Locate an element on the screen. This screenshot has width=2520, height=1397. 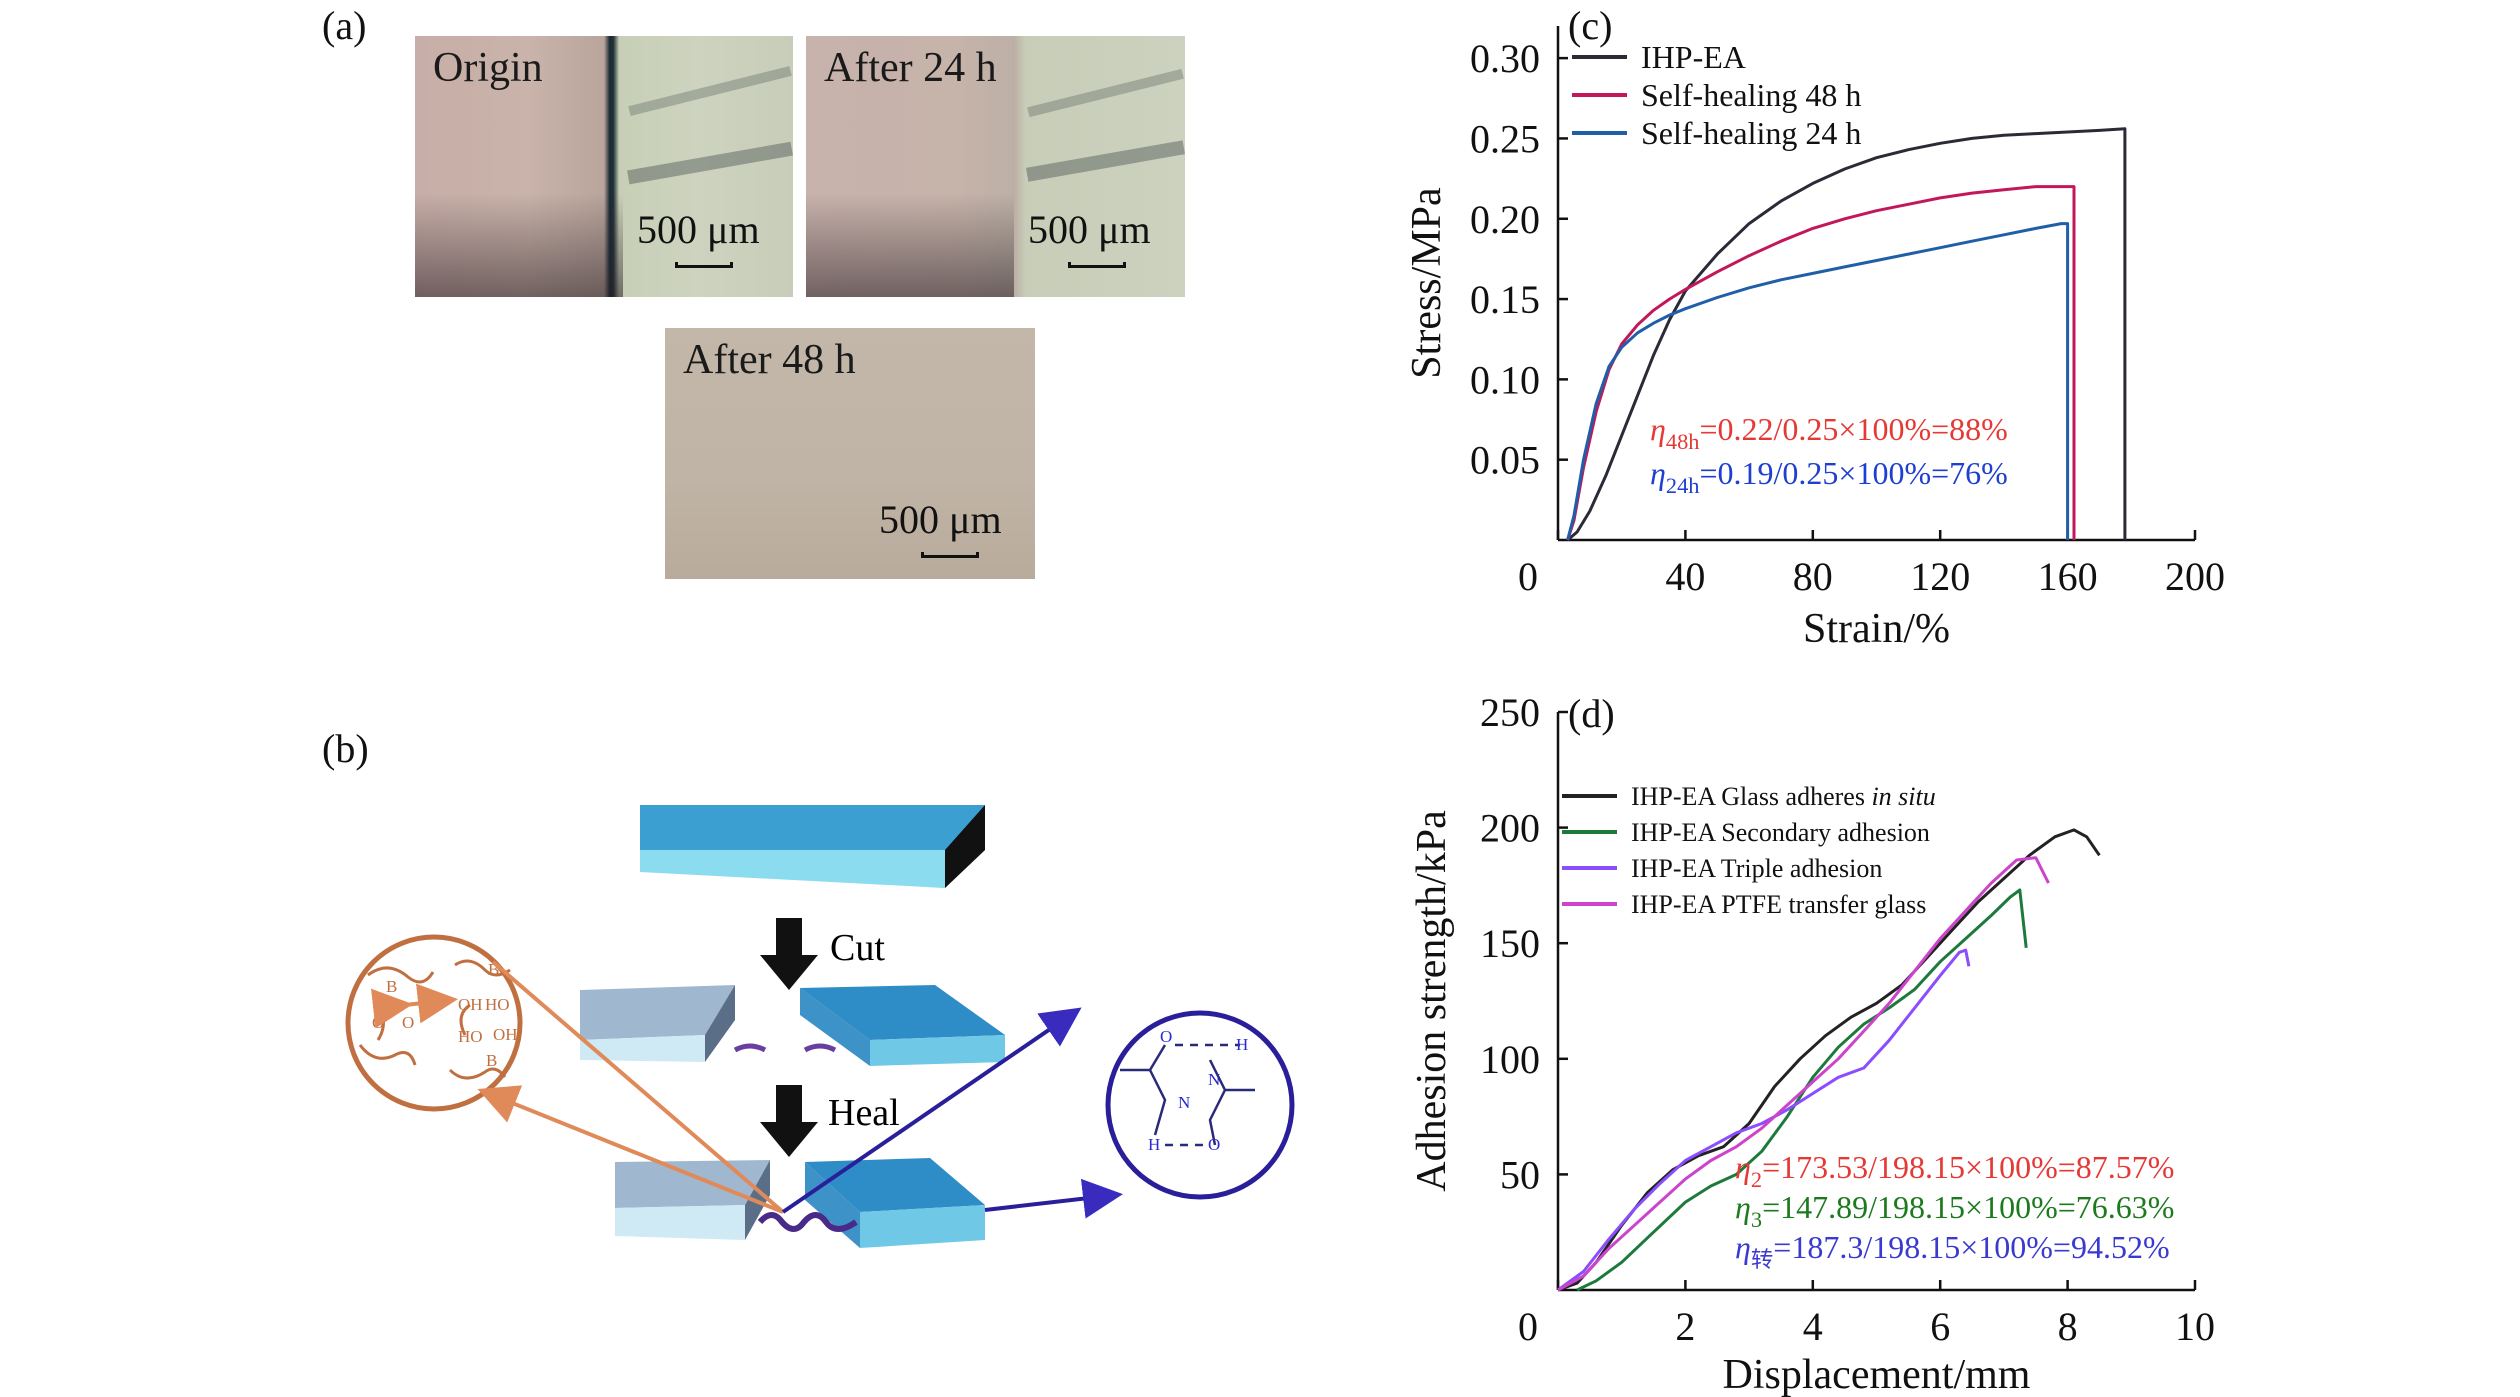
legend-label: Self-healing 24 h is located at coordinates (1751, 133).